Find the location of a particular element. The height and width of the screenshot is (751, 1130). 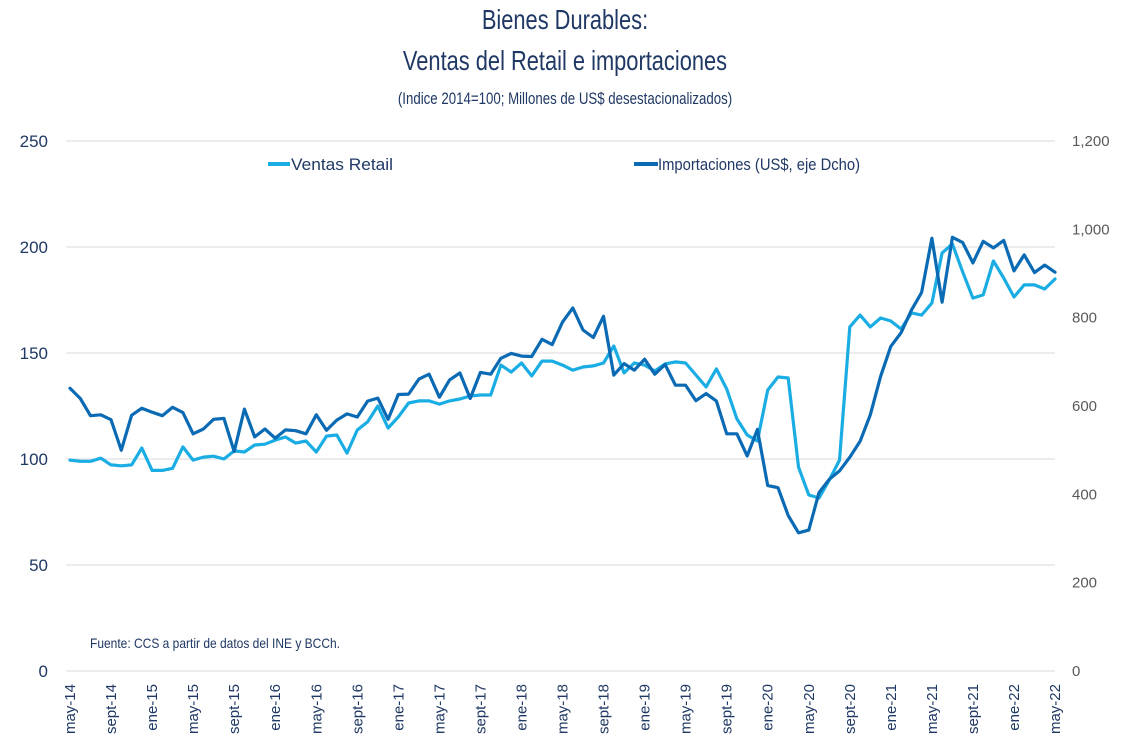

y-right-tick-label: 200 is located at coordinates (1084, 583).